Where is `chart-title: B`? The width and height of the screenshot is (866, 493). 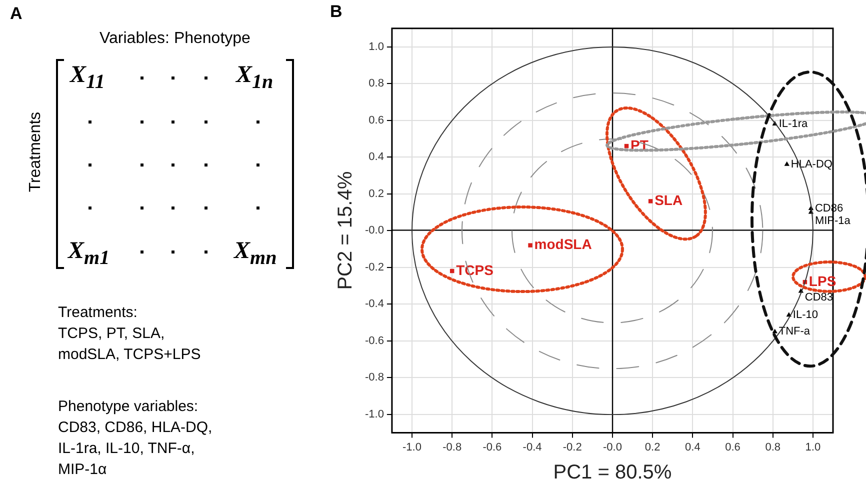
chart-title: B is located at coordinates (336, 11).